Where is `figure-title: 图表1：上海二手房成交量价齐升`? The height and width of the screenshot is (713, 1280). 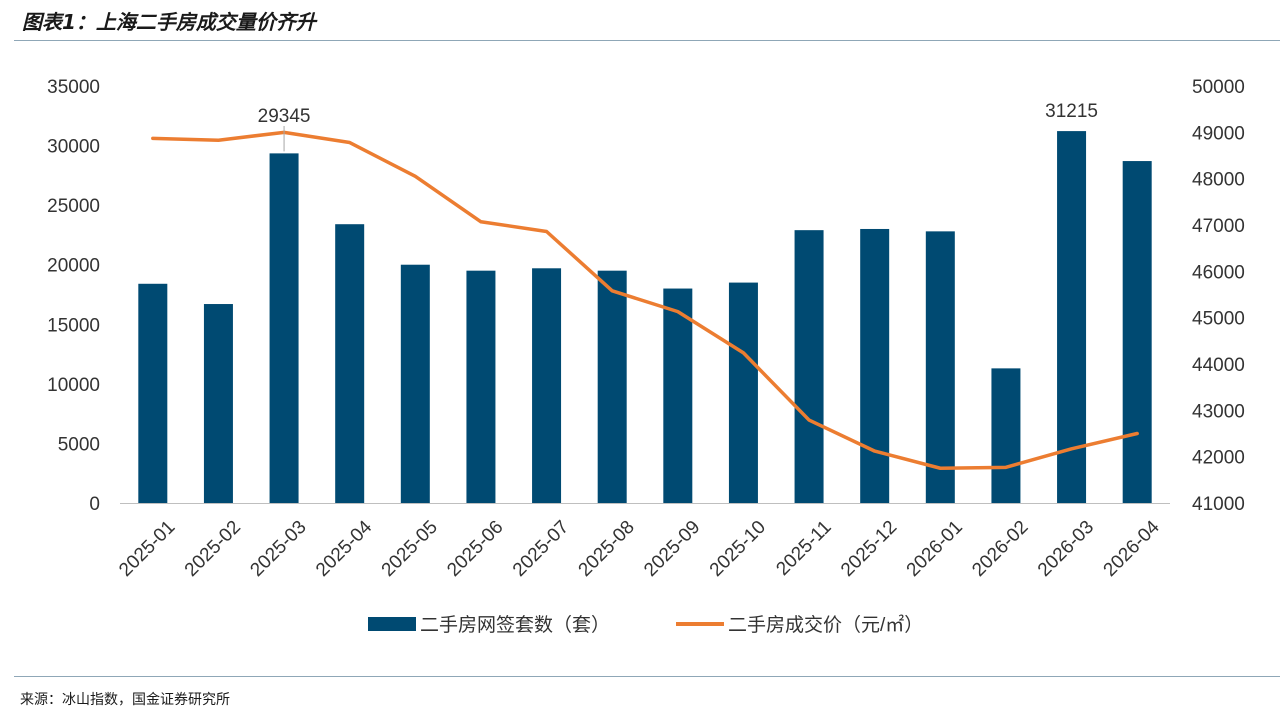 figure-title: 图表1：上海二手房成交量价齐升 is located at coordinates (169, 22).